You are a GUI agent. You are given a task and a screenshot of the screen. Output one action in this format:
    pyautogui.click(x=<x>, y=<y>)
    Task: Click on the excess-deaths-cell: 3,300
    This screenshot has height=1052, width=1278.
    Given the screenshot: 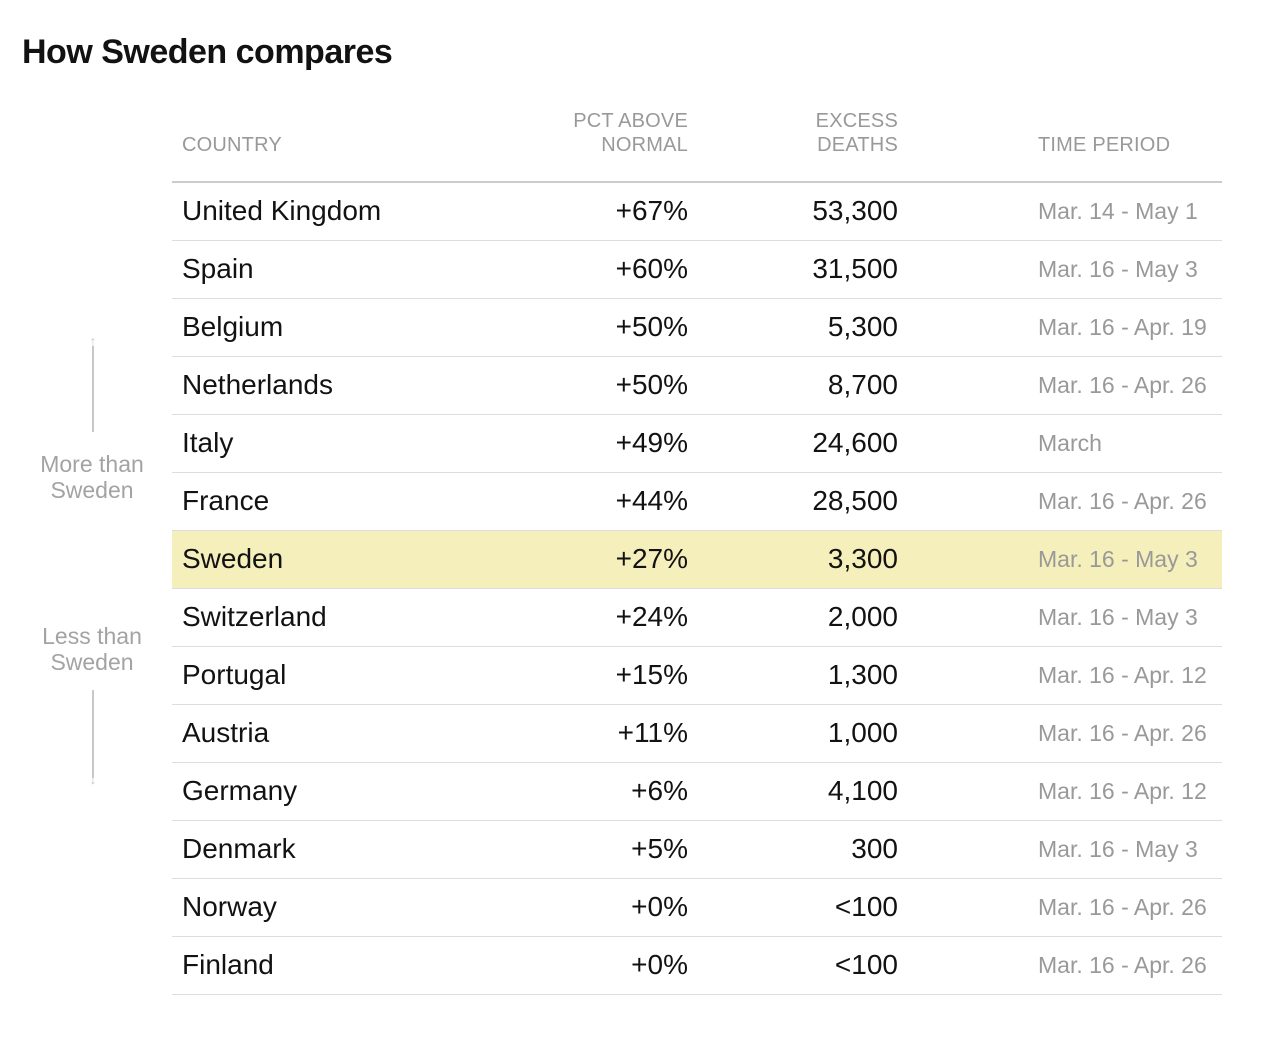 What is the action you would take?
    pyautogui.click(x=862, y=558)
    